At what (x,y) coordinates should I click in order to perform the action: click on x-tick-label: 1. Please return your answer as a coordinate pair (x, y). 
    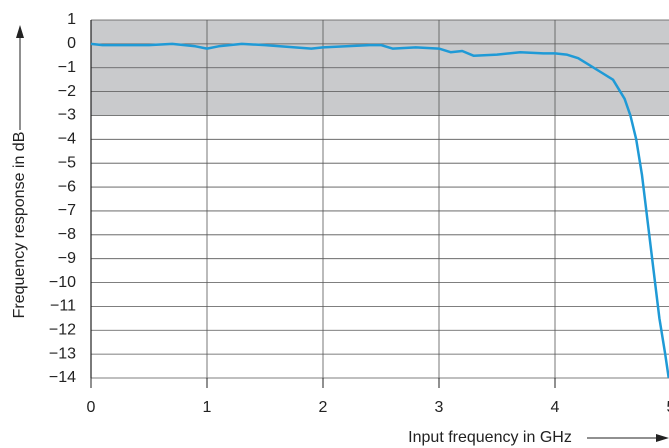
    Looking at the image, I should click on (207, 407).